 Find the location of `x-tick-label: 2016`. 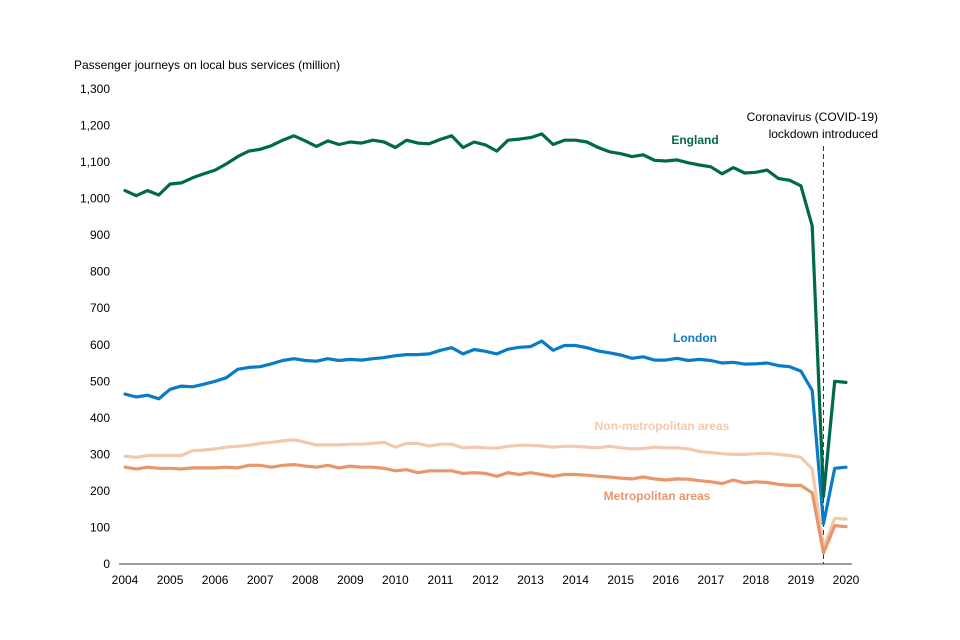

x-tick-label: 2016 is located at coordinates (665, 580).